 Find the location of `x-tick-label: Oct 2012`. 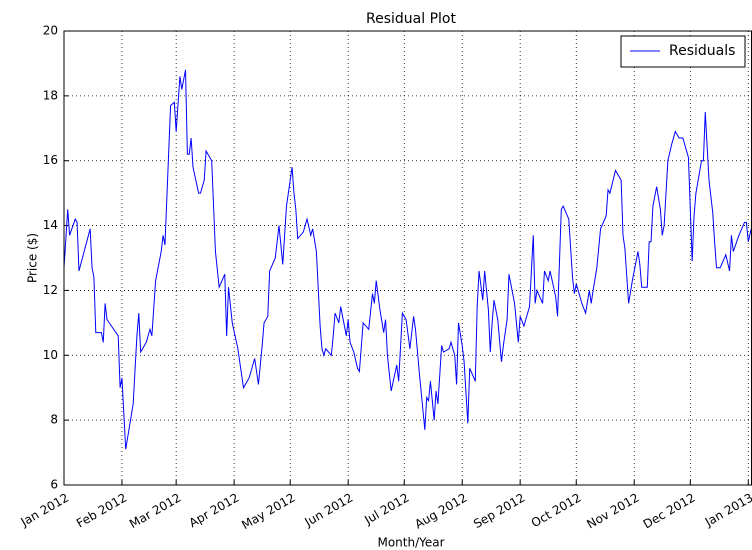

x-tick-label: Oct 2012 is located at coordinates (556, 511).